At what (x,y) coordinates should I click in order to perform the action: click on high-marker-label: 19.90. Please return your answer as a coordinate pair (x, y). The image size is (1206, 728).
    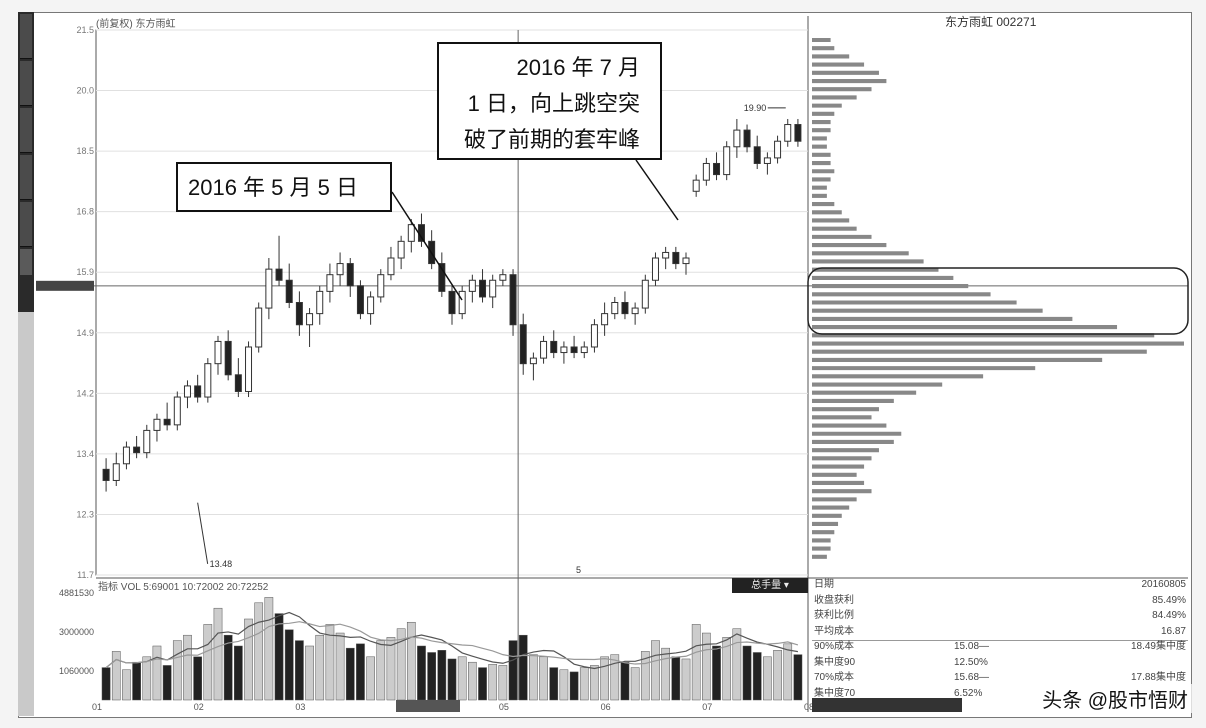
    Looking at the image, I should click on (755, 108).